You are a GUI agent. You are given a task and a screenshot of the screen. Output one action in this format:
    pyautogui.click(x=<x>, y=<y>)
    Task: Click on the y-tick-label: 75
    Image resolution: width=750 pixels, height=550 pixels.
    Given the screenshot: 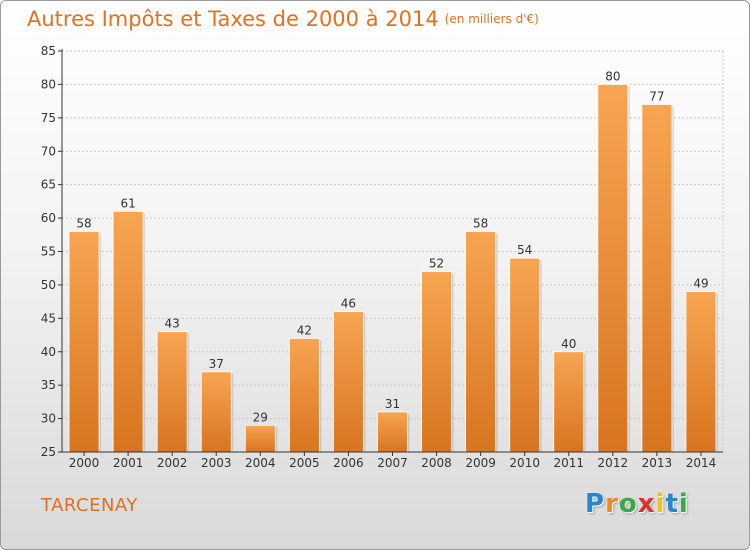 What is the action you would take?
    pyautogui.click(x=48, y=118)
    